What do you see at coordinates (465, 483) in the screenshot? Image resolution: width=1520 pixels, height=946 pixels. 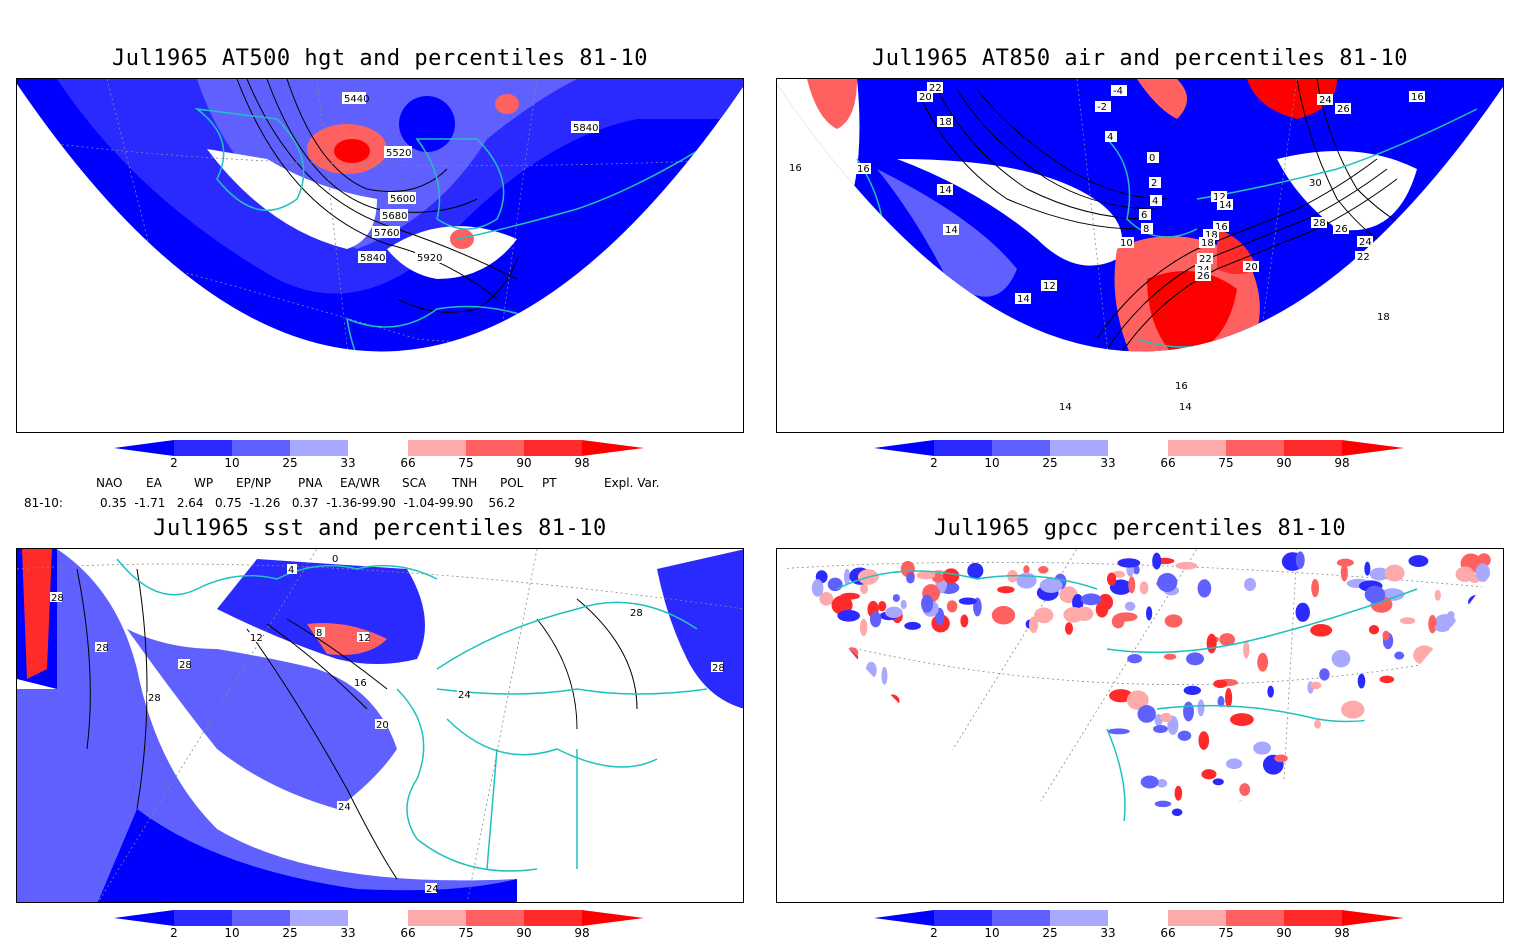 I see `index-header: TNH` at bounding box center [465, 483].